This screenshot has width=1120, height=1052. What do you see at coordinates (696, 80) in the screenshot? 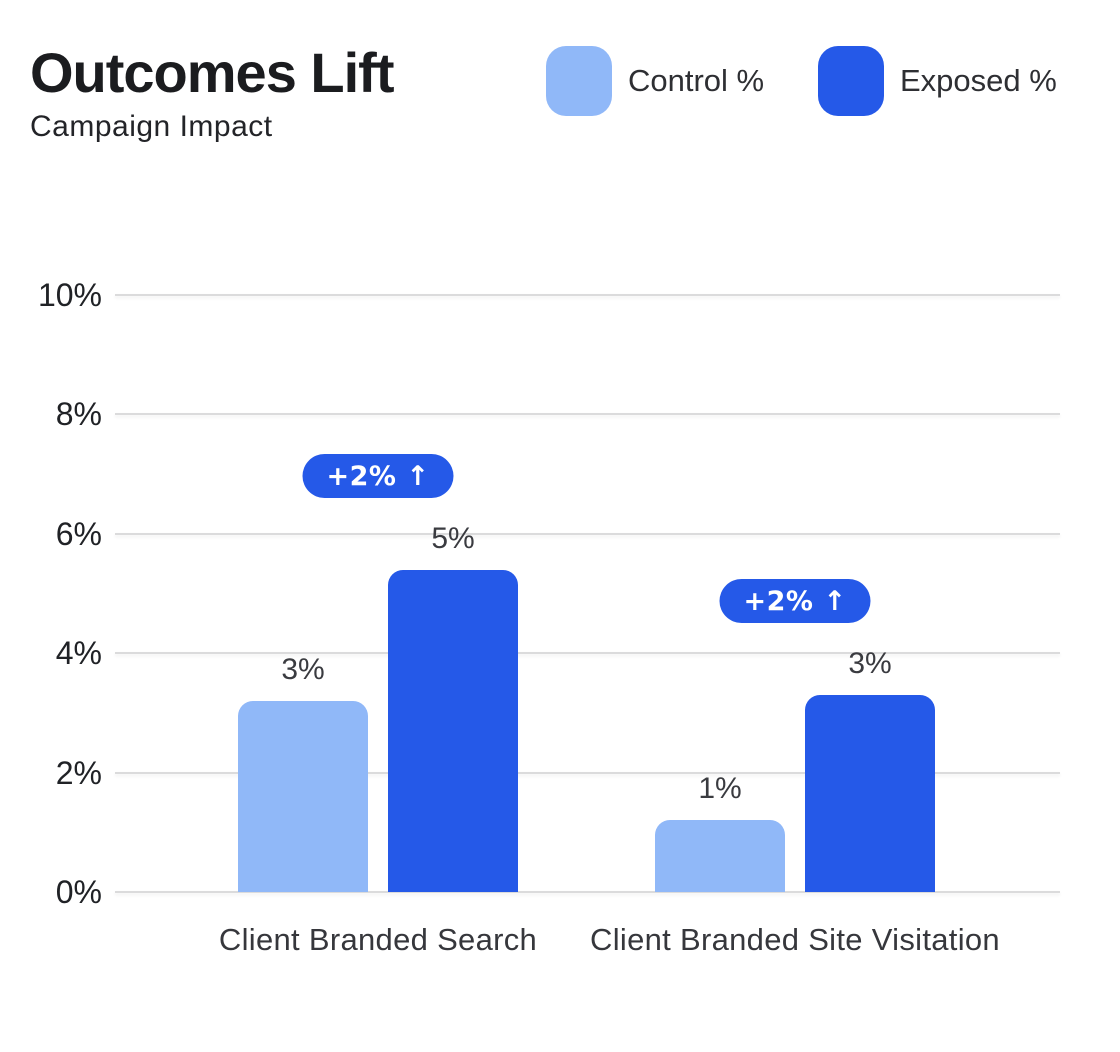
I see `legend-label-control: Control %` at bounding box center [696, 80].